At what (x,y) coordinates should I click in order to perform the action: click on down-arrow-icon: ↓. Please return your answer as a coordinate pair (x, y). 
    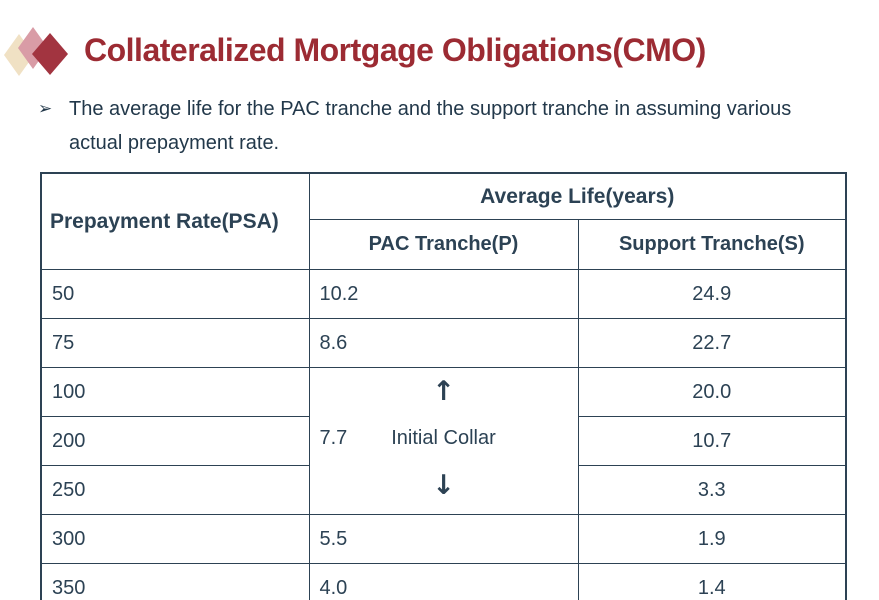
    Looking at the image, I should click on (443, 485).